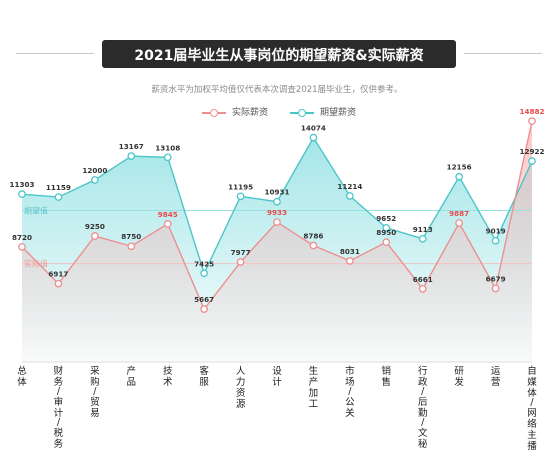 This screenshot has width=554, height=465. What do you see at coordinates (214, 113) in the screenshot?
I see `legend-marker-actual` at bounding box center [214, 113].